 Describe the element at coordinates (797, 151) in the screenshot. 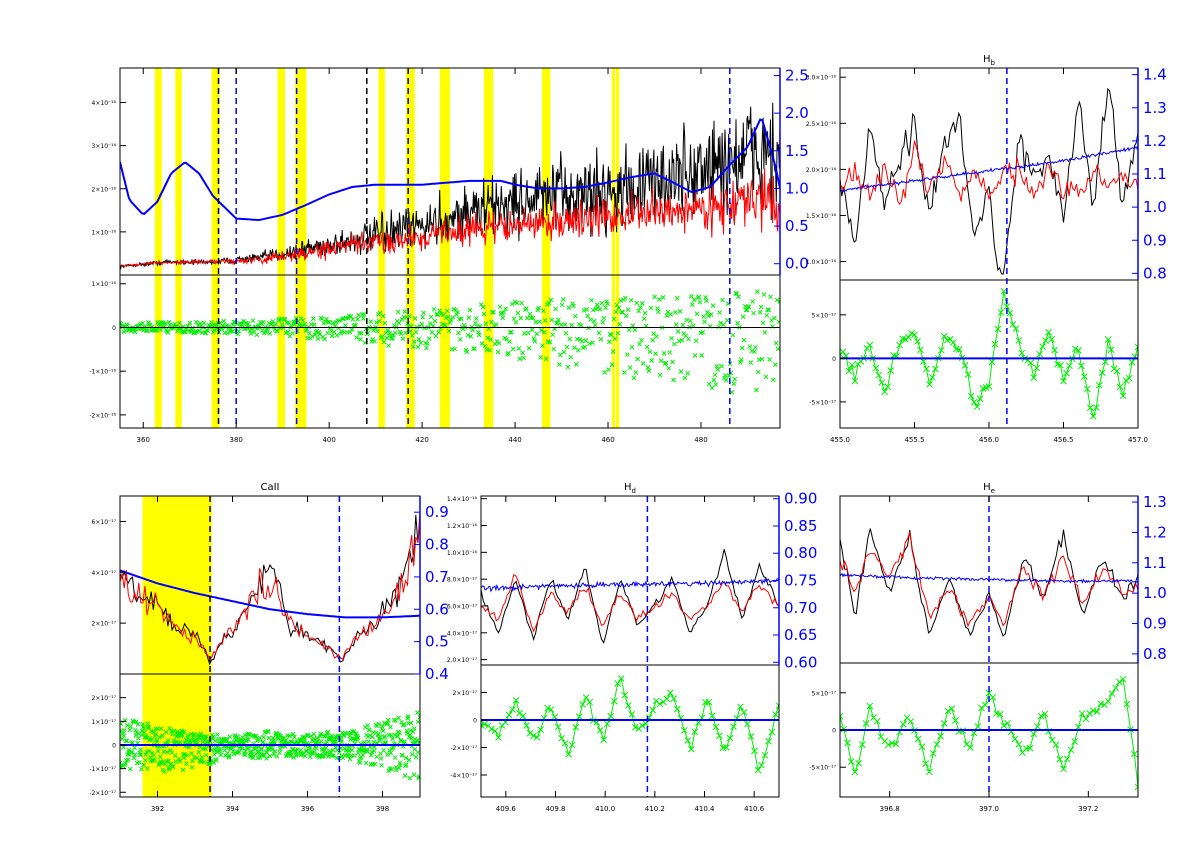

I see `right-y-tick-label: 1.5` at that location.